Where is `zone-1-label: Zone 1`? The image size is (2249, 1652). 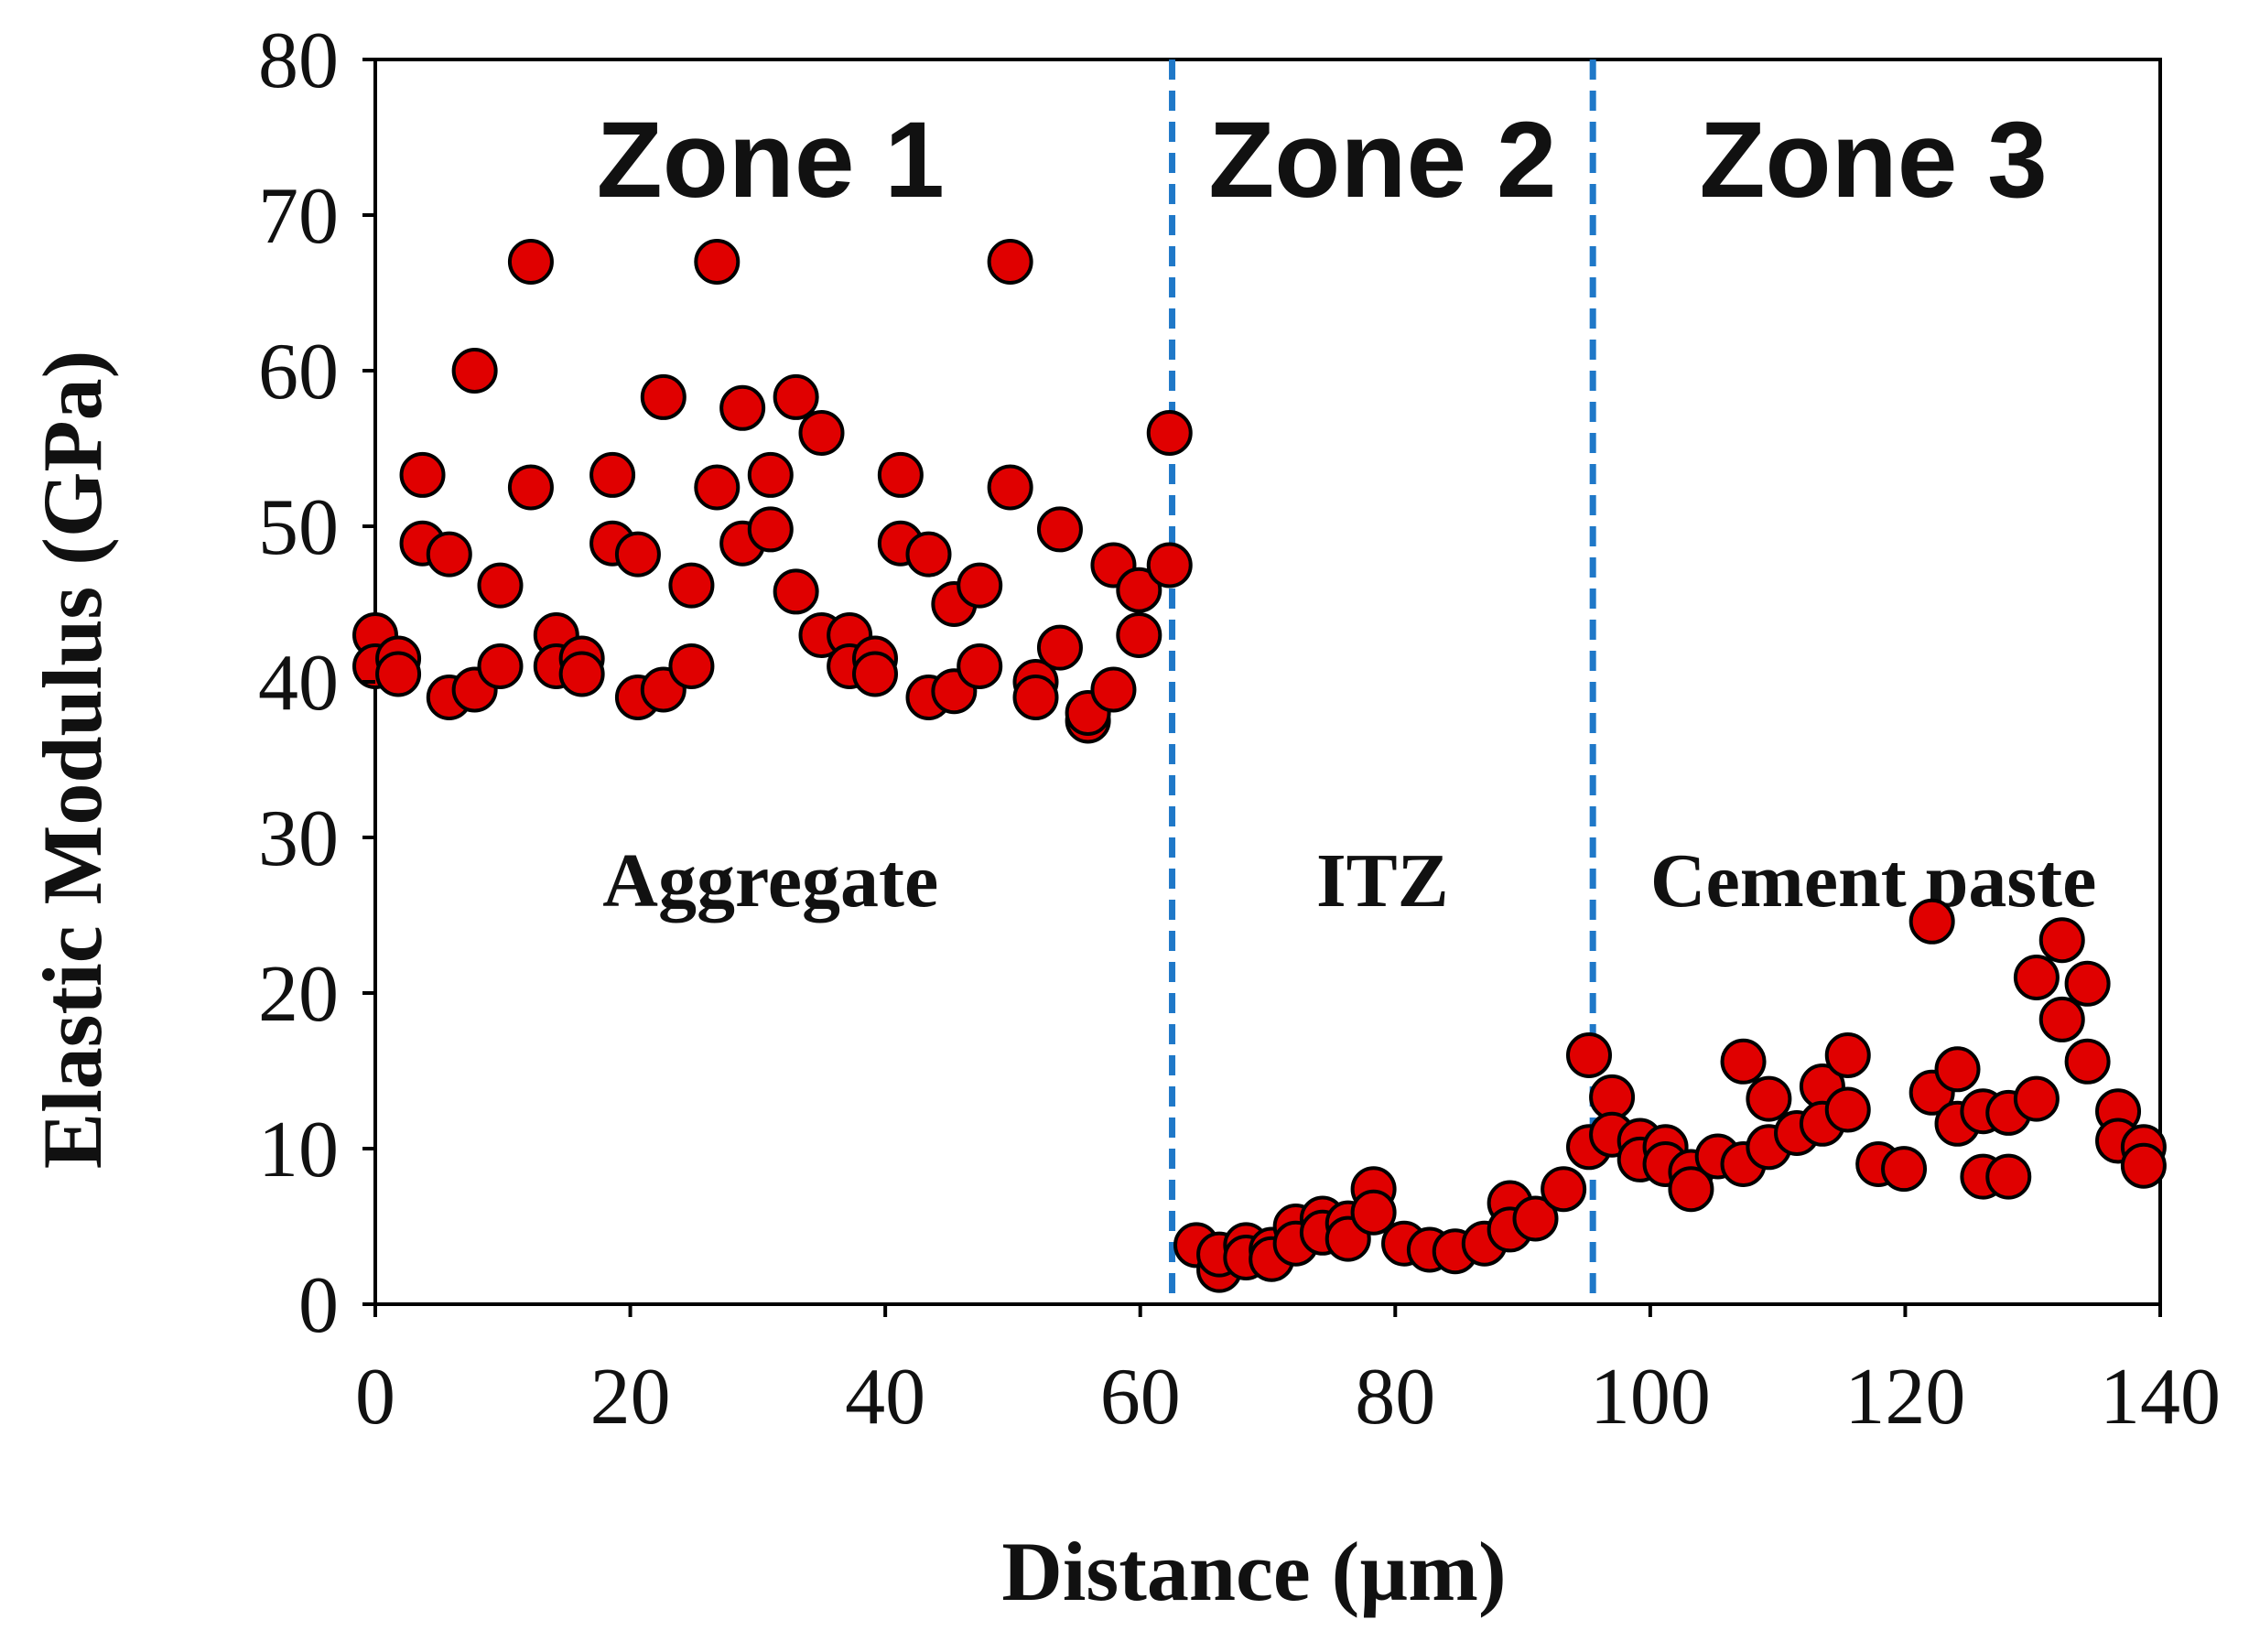
zone-1-label: Zone 1 is located at coordinates (771, 160).